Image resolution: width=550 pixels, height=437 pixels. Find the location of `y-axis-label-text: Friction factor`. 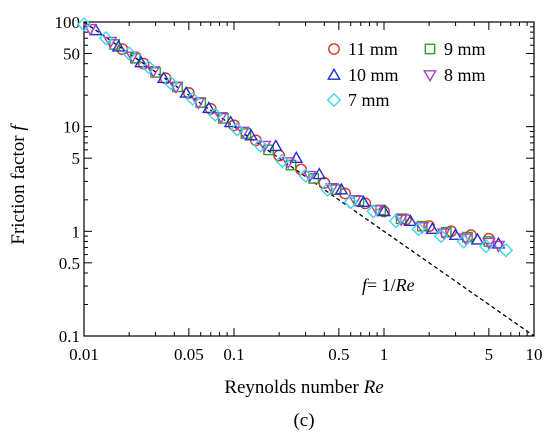

y-axis-label-text: Friction factor is located at coordinates (18, 190).